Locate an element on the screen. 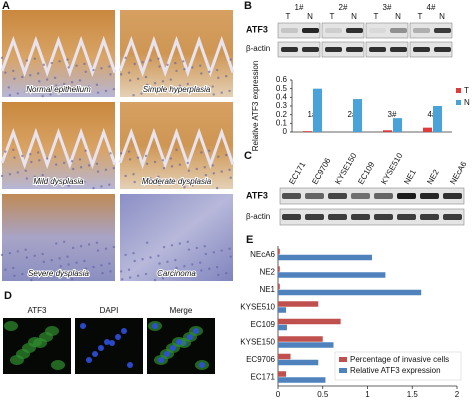  y-tick-label: 0.5 is located at coordinates (282, 88).